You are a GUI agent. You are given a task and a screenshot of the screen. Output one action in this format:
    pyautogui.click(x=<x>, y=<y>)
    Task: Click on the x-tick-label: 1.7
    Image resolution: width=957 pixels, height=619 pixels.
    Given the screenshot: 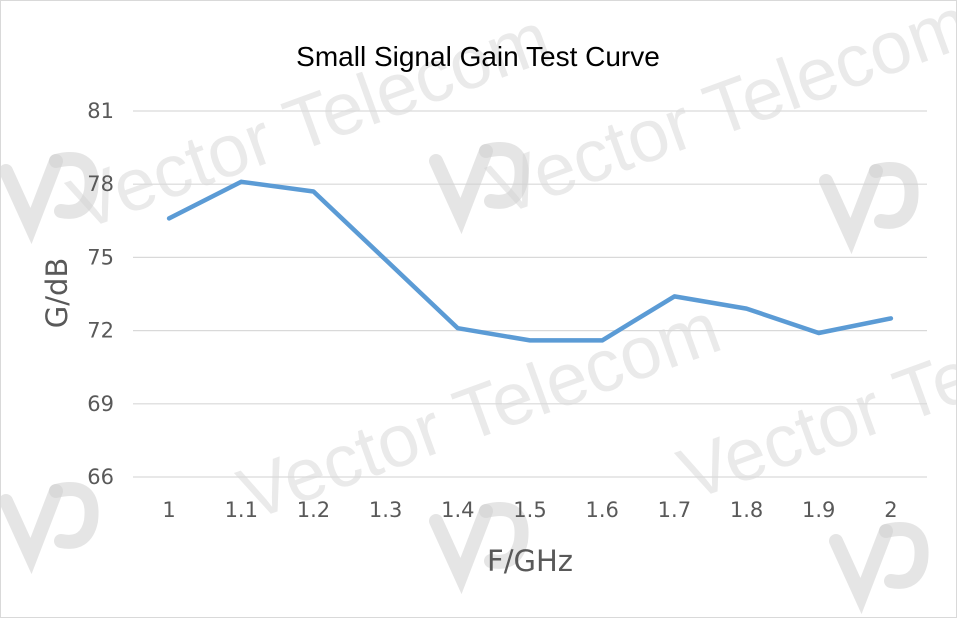 What is the action you would take?
    pyautogui.click(x=674, y=510)
    